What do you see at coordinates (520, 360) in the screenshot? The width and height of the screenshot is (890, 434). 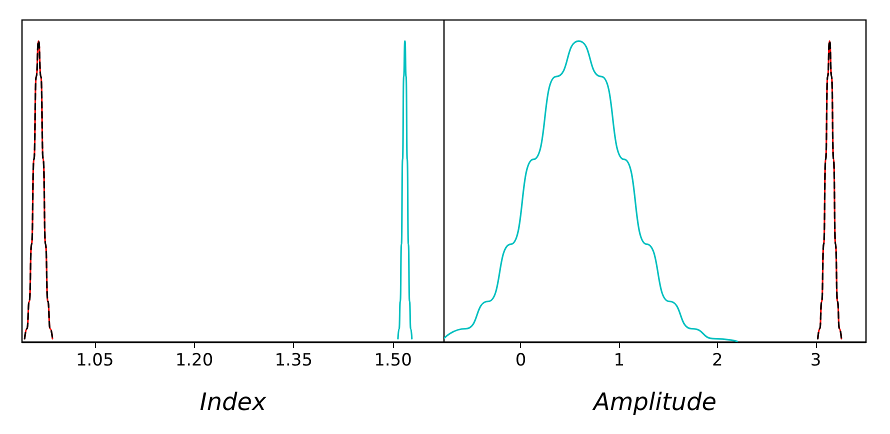 I see `x-tick-label: 0` at bounding box center [520, 360].